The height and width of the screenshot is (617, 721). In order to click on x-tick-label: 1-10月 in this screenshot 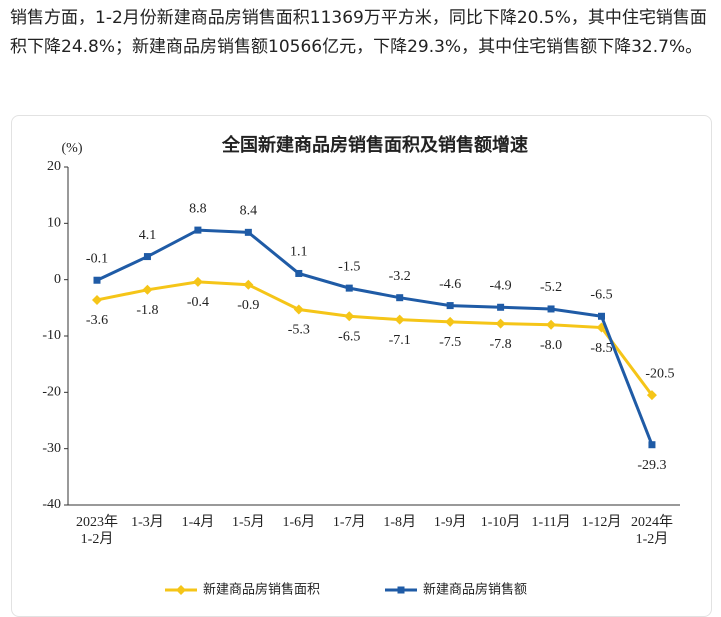, I will do `click(501, 522)`.